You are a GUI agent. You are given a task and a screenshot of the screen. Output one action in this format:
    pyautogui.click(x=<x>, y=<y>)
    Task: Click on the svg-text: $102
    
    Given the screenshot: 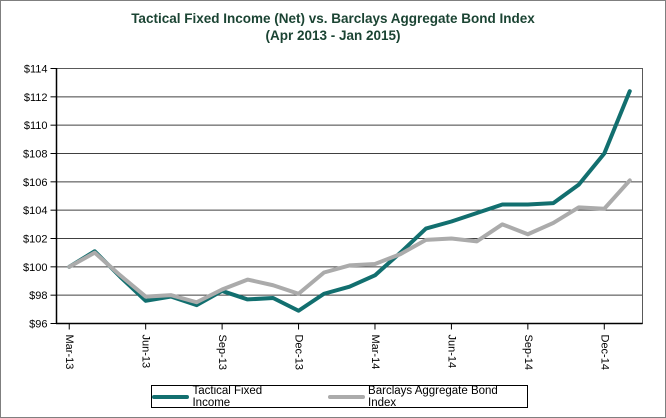 What is the action you would take?
    pyautogui.click(x=35, y=240)
    